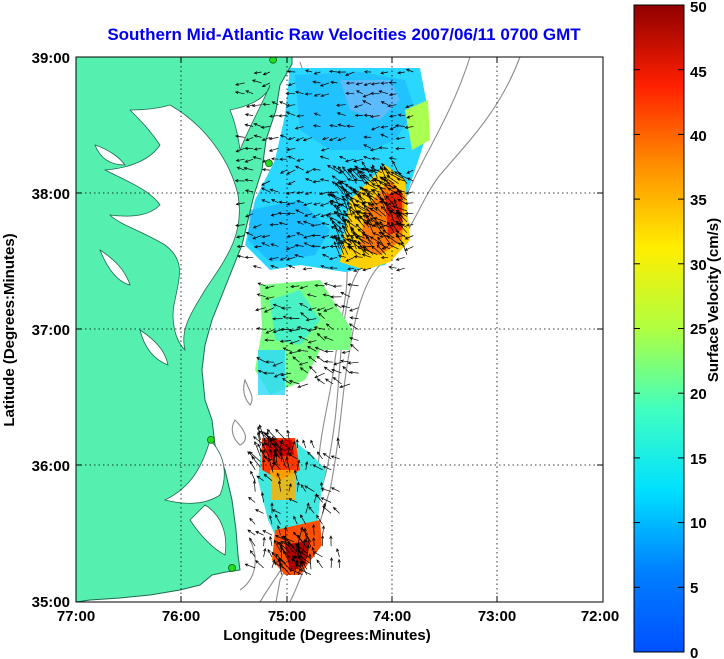 The width and height of the screenshot is (724, 659). What do you see at coordinates (392, 616) in the screenshot?
I see `x-tick-label: 74:00` at bounding box center [392, 616].